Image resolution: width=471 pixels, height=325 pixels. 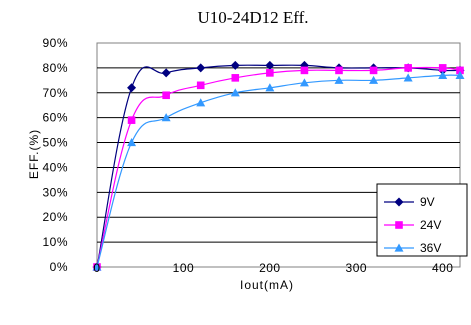 What do you see at coordinates (443, 268) in the screenshot?
I see `x-tick-label-400: 400` at bounding box center [443, 268].